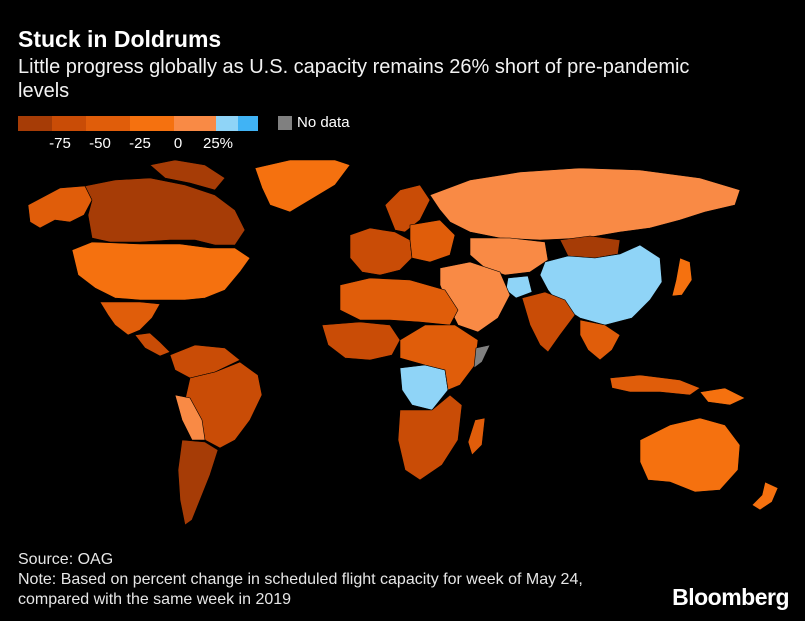 This screenshot has width=805, height=621. What do you see at coordinates (323, 122) in the screenshot?
I see `no-data-label: No data` at bounding box center [323, 122].